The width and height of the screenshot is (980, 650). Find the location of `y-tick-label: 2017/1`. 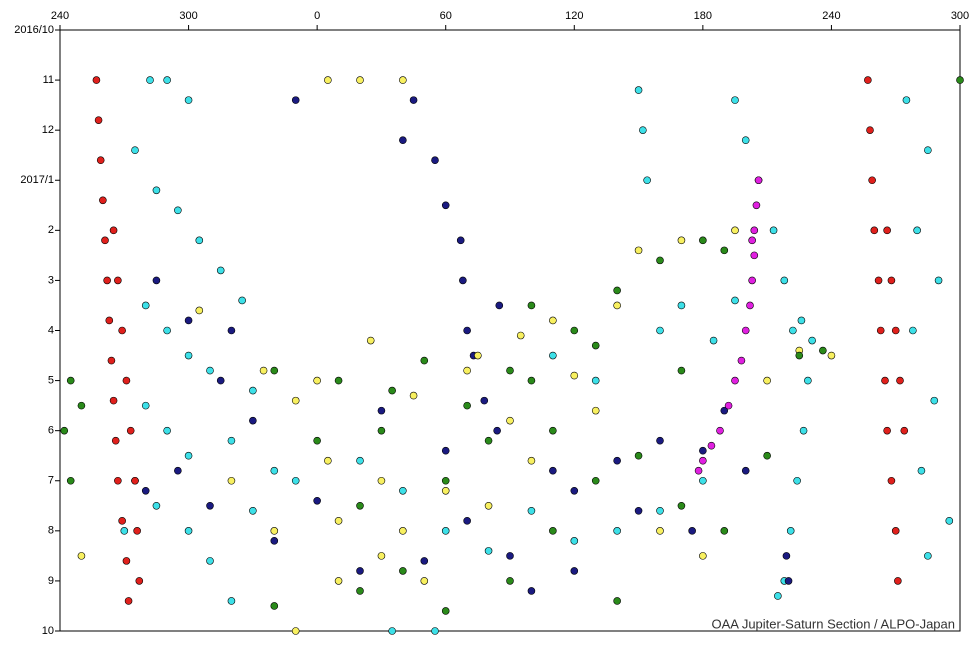

y-tick-label: 2017/1 is located at coordinates (37, 180).